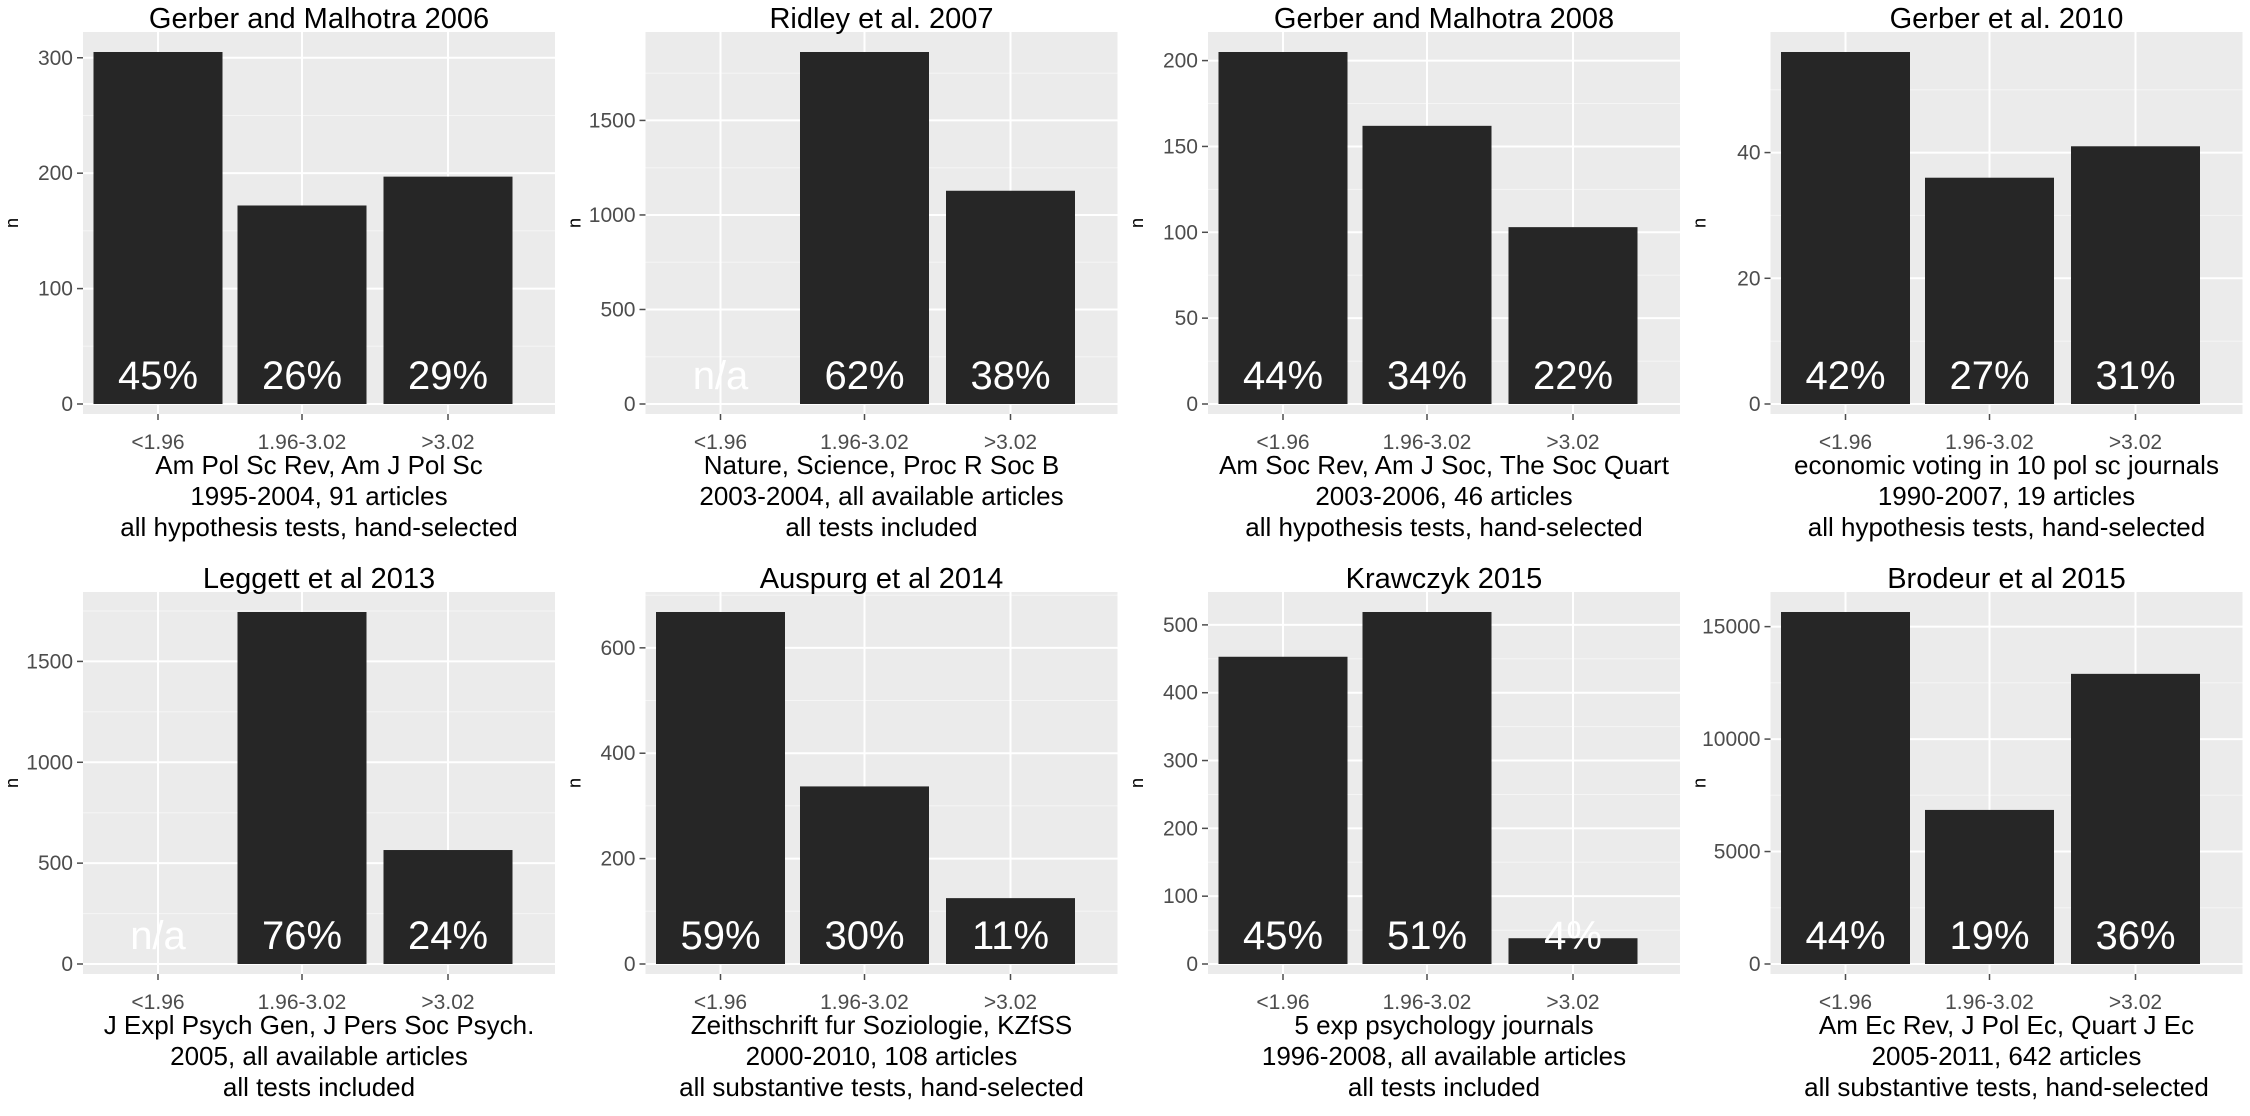  Describe the element at coordinates (302, 936) in the screenshot. I see `bar-percent-label: 76%` at that location.